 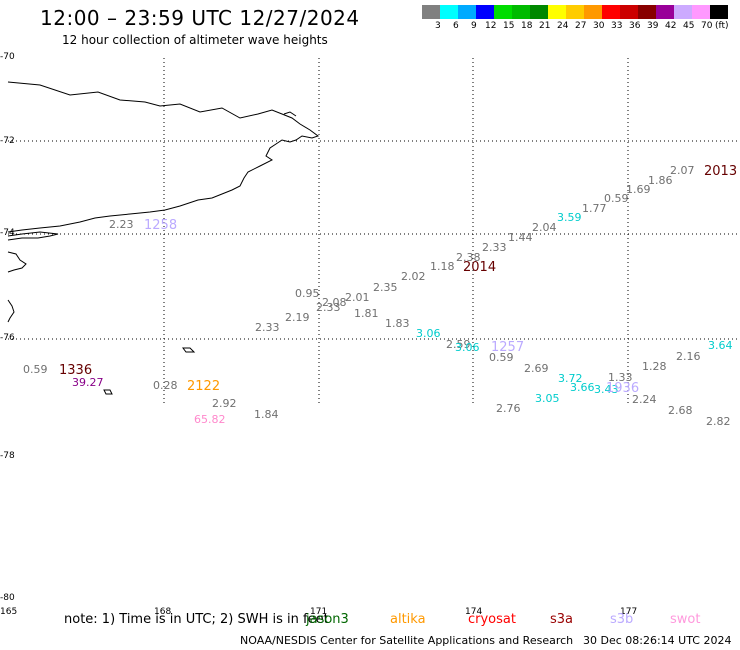 What do you see at coordinates (722, 26) in the screenshot?
I see `legend-tick: (ft)` at bounding box center [722, 26].